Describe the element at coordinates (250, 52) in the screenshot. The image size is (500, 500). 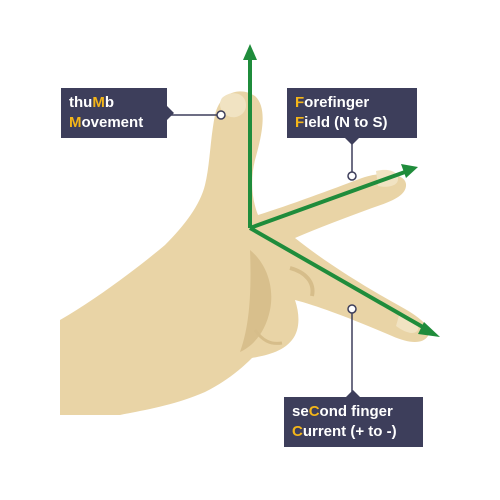
I see `motion-arrowhead` at that location.